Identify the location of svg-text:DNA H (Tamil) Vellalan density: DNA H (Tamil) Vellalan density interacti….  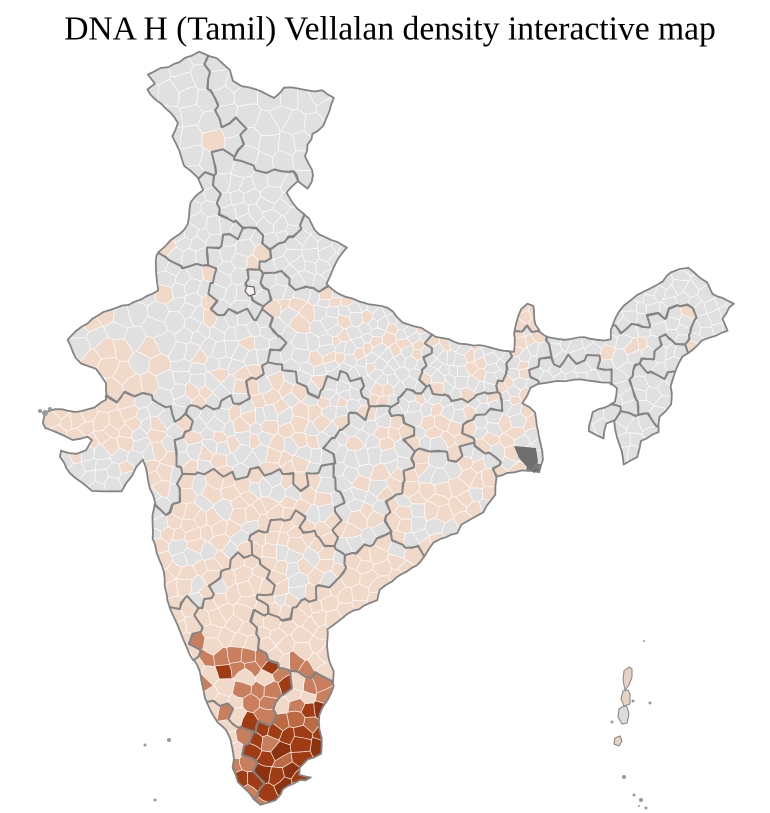
(390, 29).